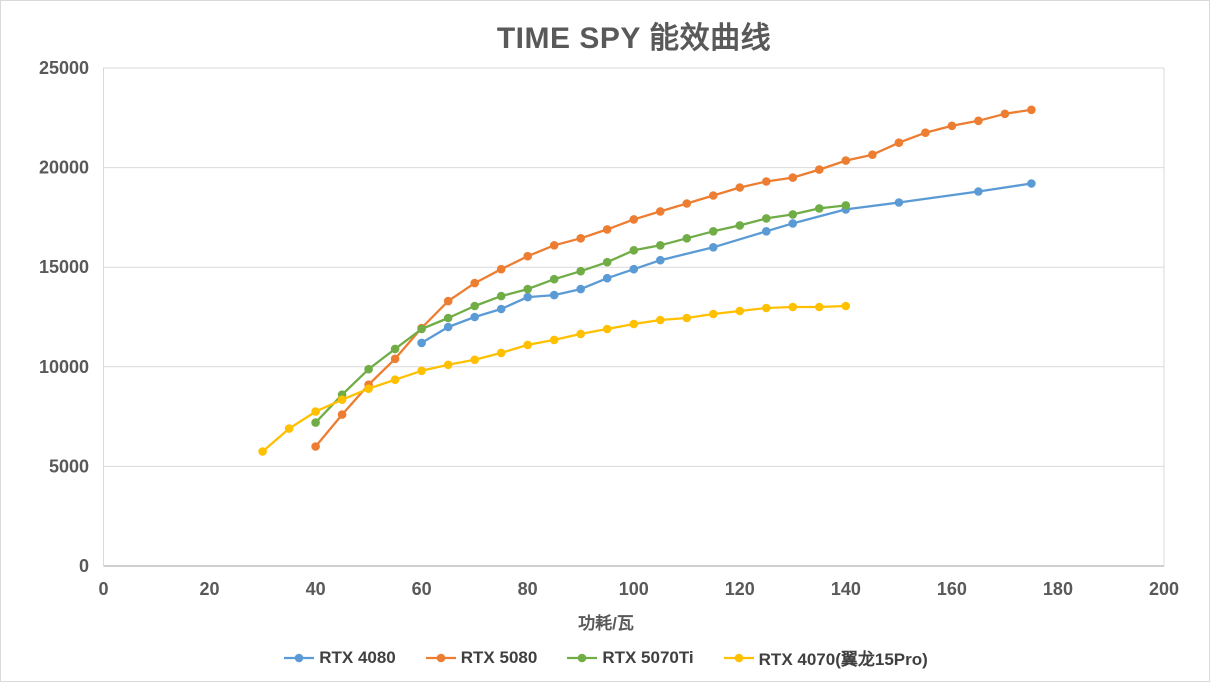  I want to click on legend-label: RTX 4080, so click(357, 657).